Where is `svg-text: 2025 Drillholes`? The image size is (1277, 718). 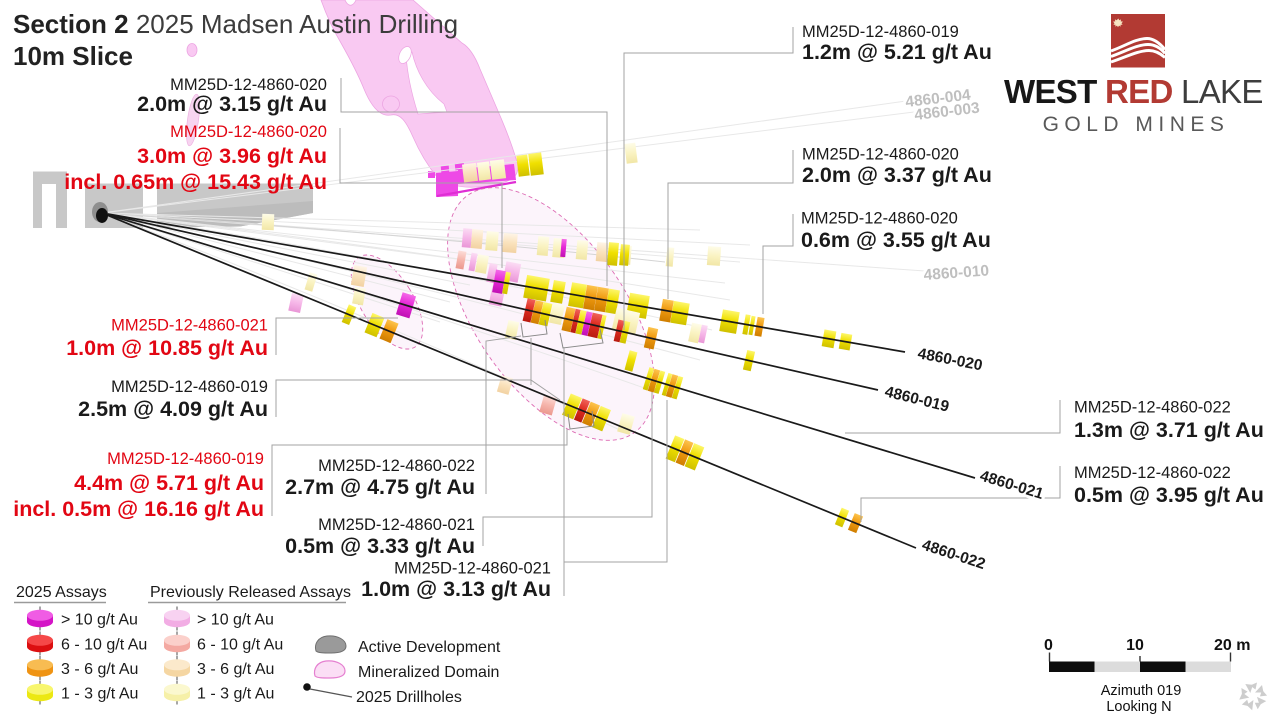 svg-text: 2025 Drillholes is located at coordinates (409, 697).